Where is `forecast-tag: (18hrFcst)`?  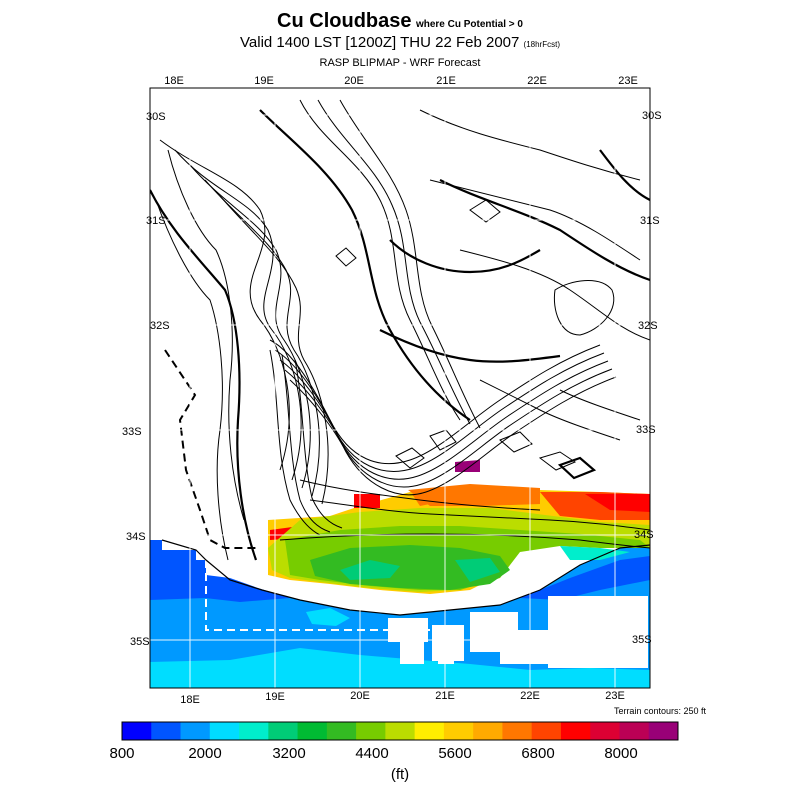
forecast-tag: (18hrFcst) is located at coordinates (541, 44).